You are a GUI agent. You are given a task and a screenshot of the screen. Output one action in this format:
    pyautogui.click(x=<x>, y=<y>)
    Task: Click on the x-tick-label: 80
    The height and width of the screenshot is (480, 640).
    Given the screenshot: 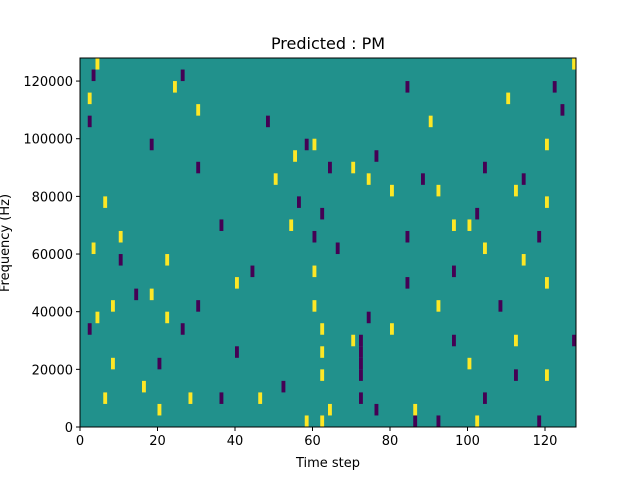 What is the action you would take?
    pyautogui.click(x=390, y=441)
    